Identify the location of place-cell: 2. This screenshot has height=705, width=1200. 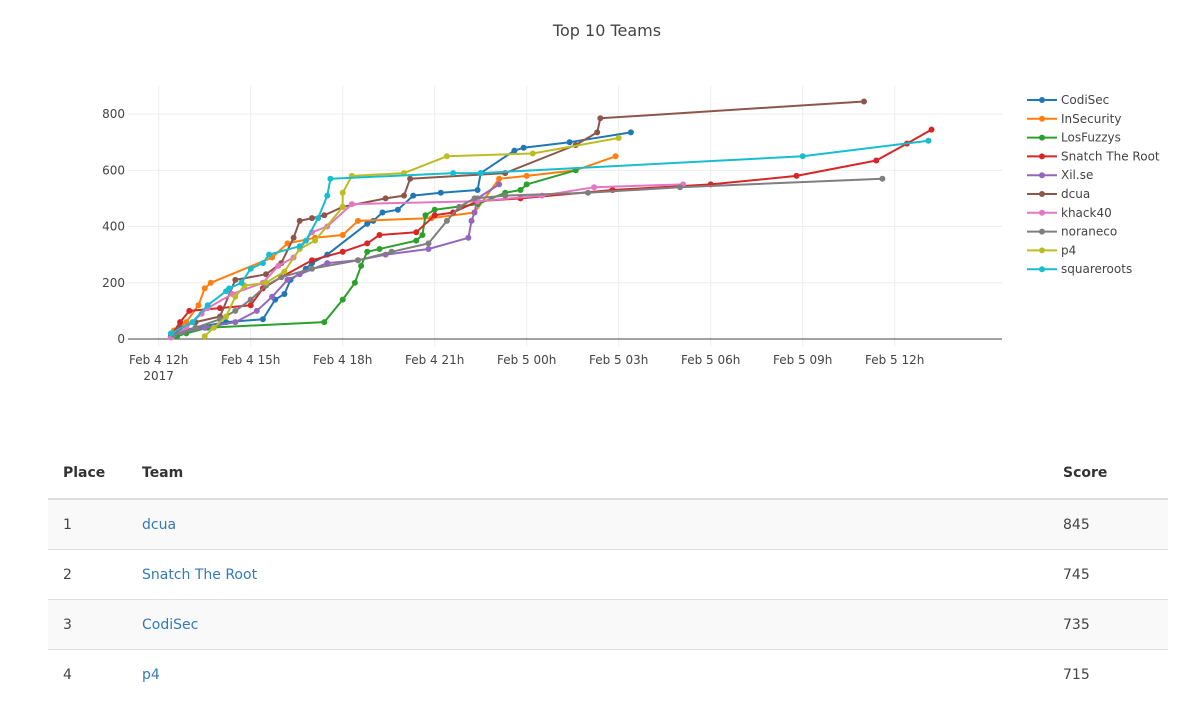
(95, 574).